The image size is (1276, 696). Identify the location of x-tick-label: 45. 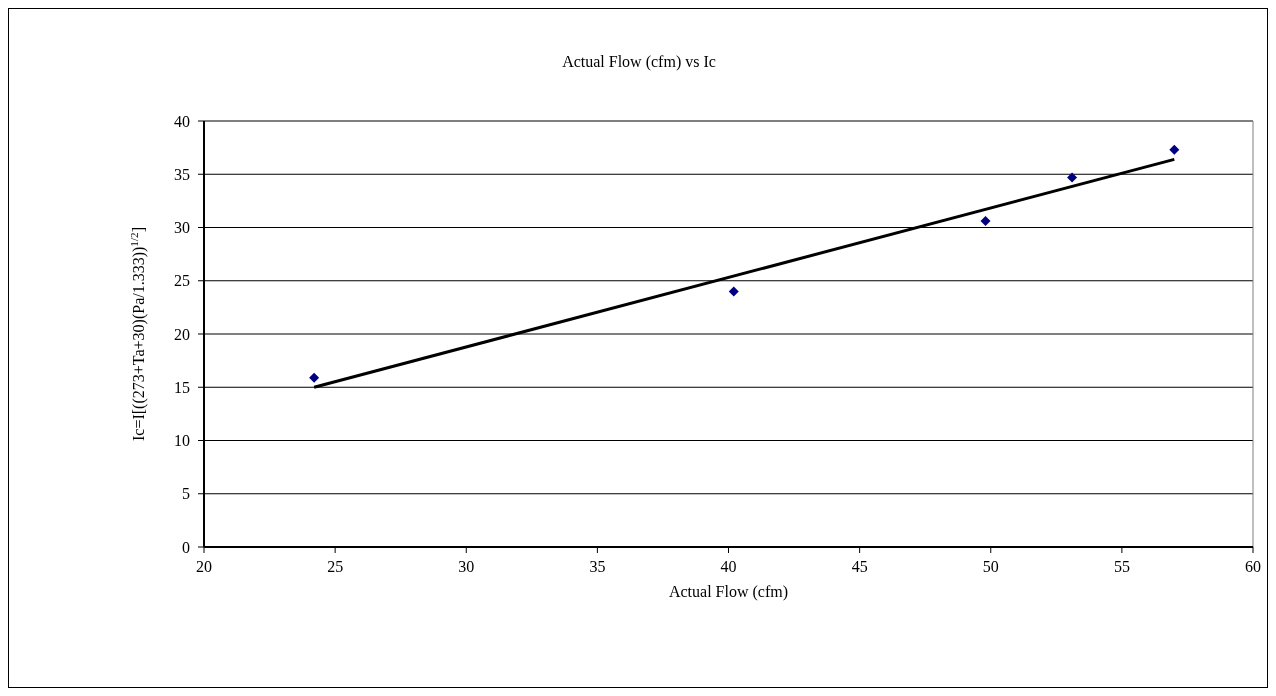
(859, 567).